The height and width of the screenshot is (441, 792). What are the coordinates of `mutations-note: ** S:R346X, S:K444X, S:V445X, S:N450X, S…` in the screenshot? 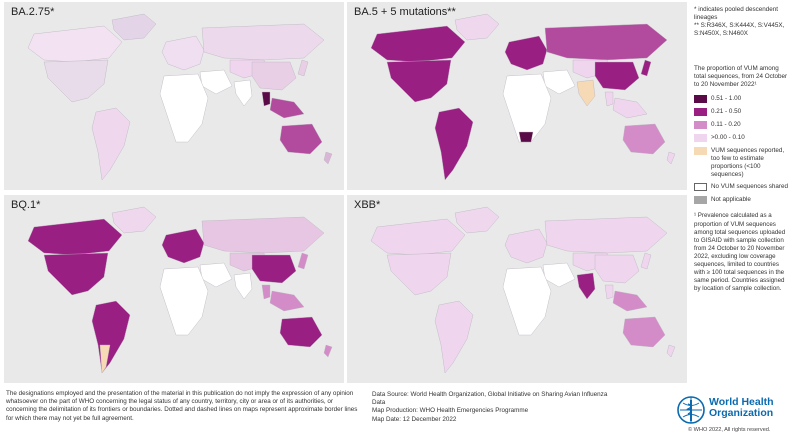 It's located at (739, 29).